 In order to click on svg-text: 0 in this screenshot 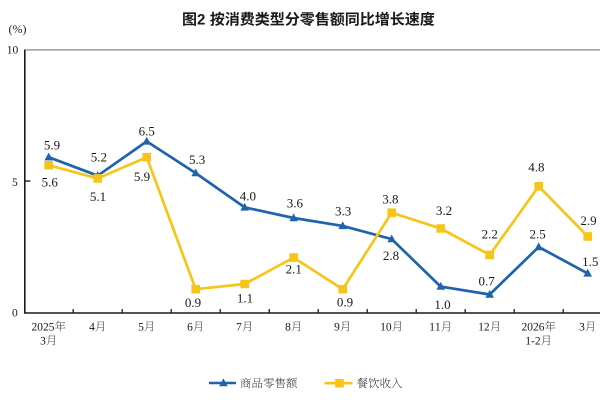, I will do `click(15, 313)`.